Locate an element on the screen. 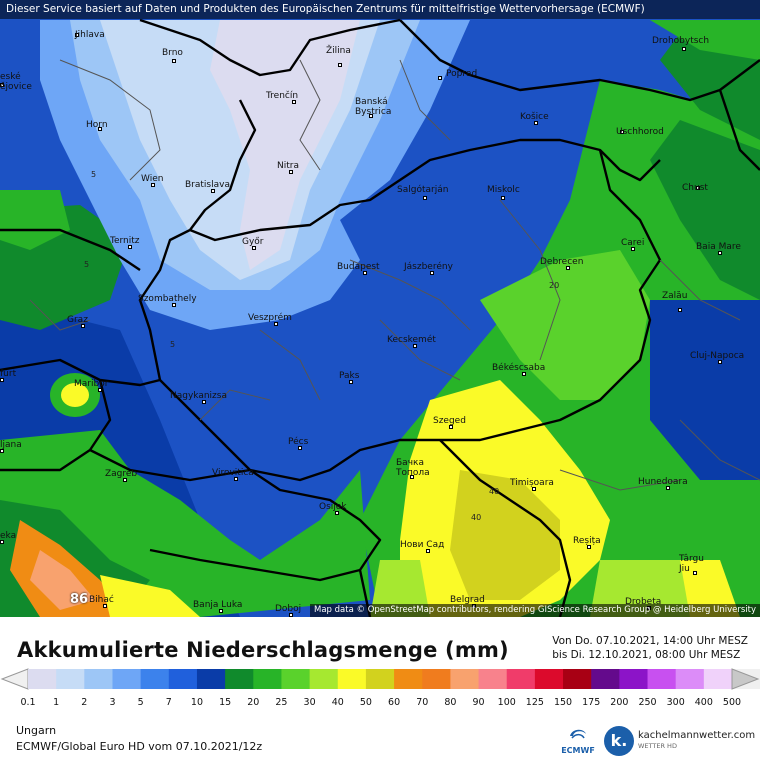  scale-tick-label: 80 is located at coordinates (450, 702).